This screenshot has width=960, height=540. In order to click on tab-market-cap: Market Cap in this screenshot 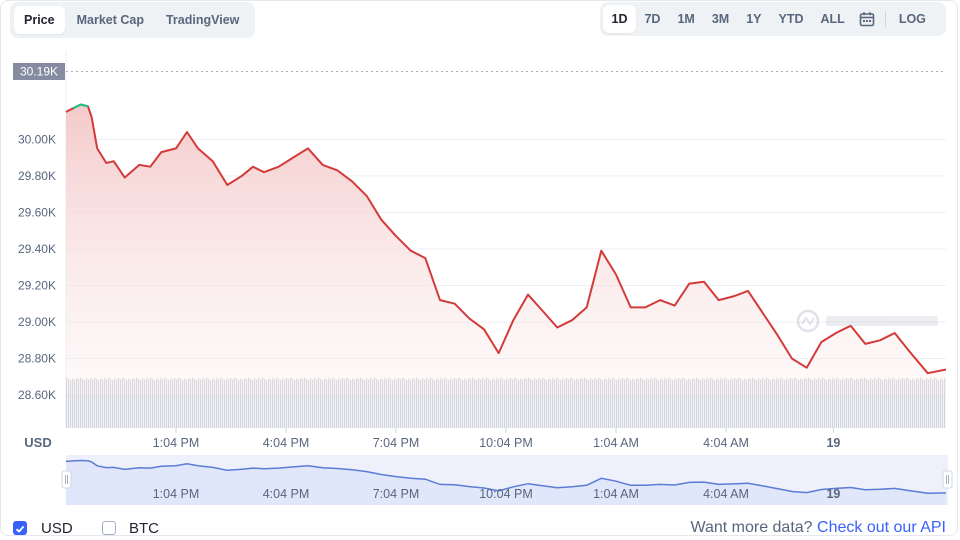, I will do `click(110, 20)`.